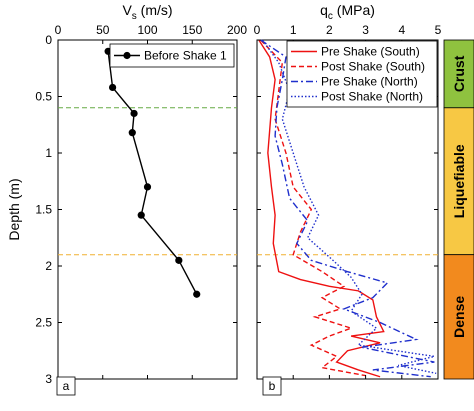 The image size is (474, 411). Describe the element at coordinates (401, 30) in the screenshot. I see `x-tick-label: 4` at that location.